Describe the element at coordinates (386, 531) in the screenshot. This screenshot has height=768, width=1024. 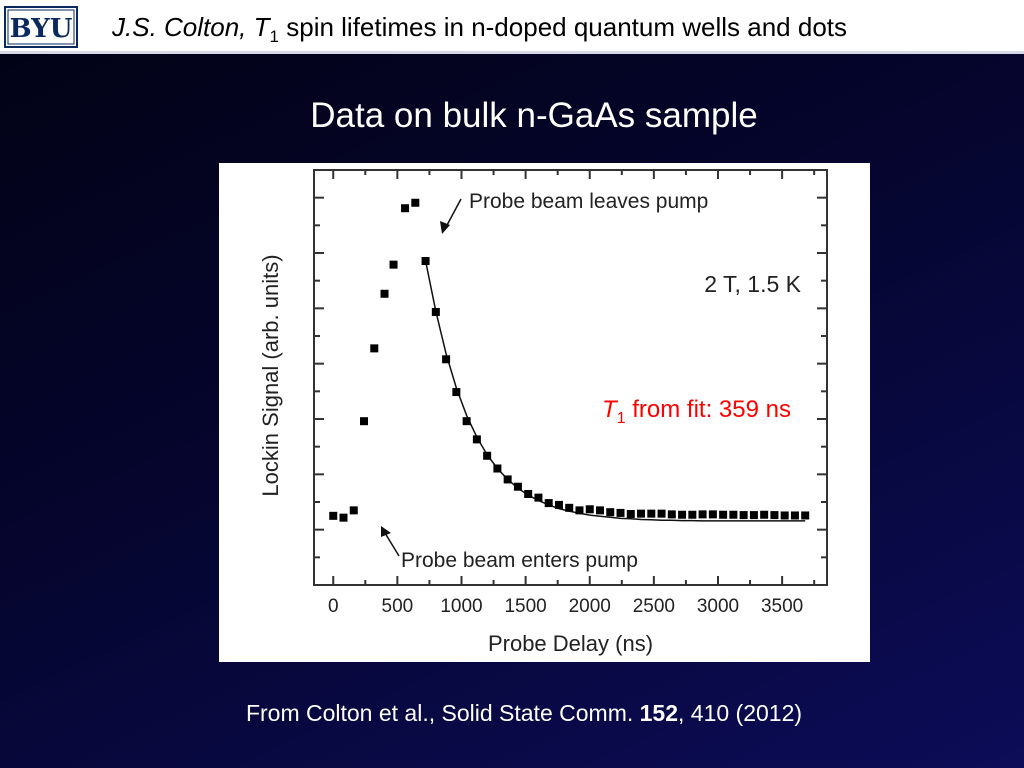
I see `annotation-arrowhead-enters` at that location.